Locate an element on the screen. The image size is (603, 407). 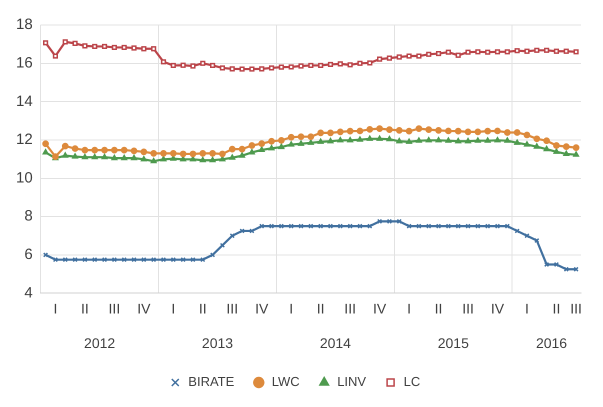
text: 2014 is located at coordinates (336, 342).